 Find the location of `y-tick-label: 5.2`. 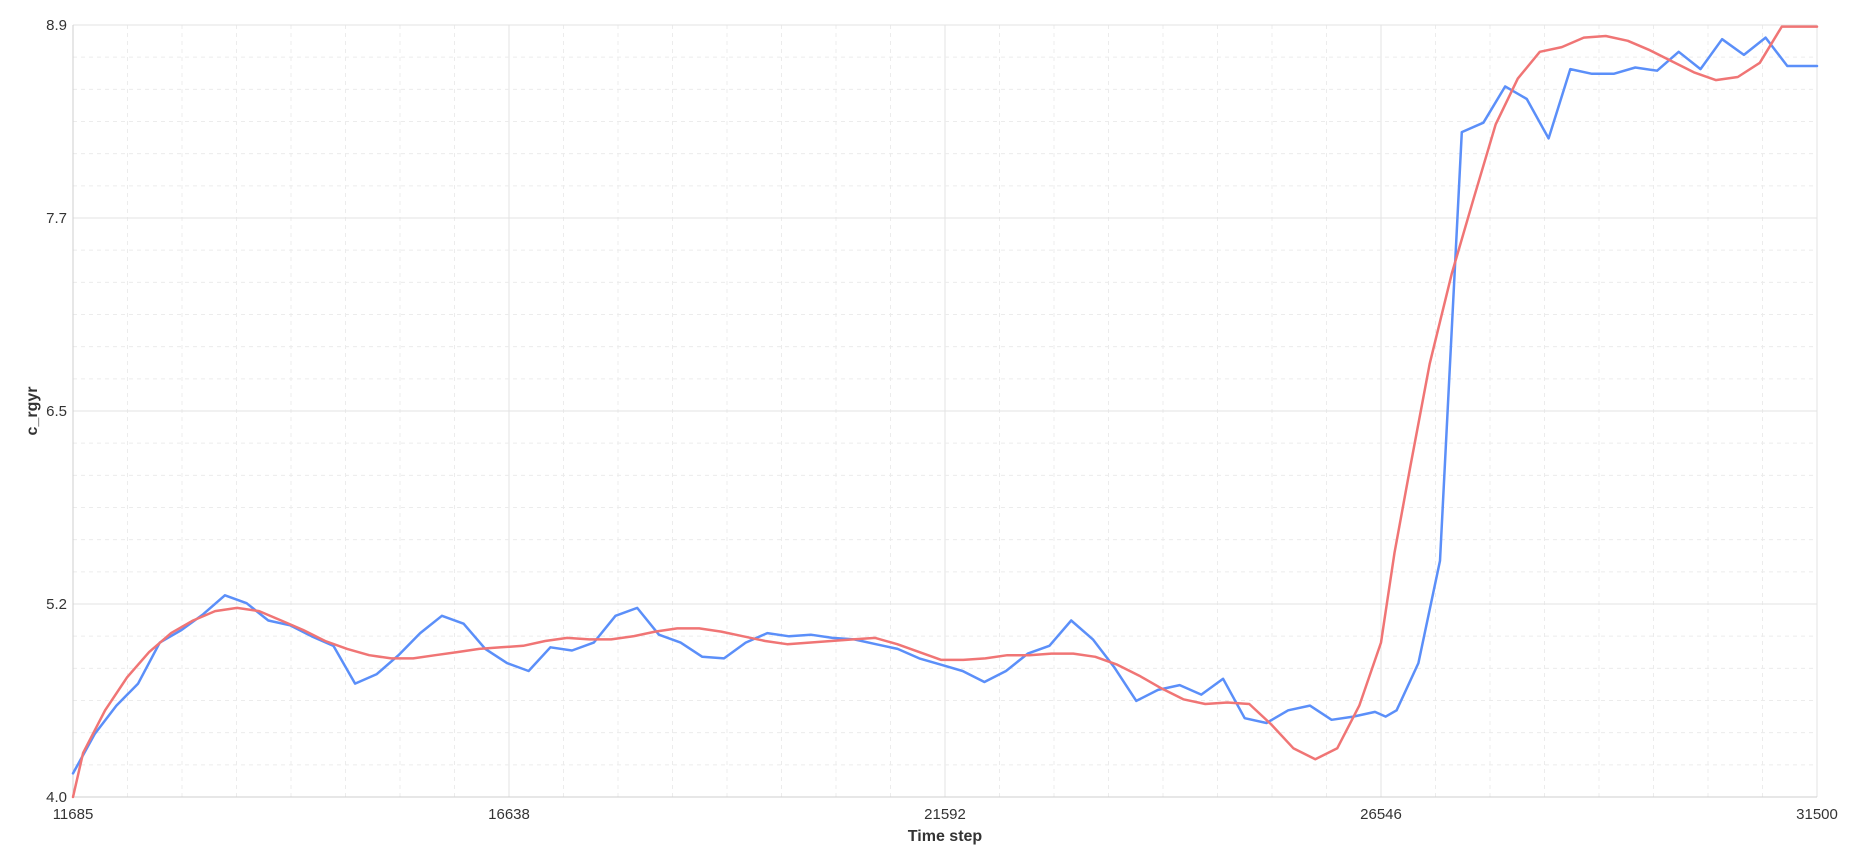

y-tick-label: 5.2 is located at coordinates (56, 604).